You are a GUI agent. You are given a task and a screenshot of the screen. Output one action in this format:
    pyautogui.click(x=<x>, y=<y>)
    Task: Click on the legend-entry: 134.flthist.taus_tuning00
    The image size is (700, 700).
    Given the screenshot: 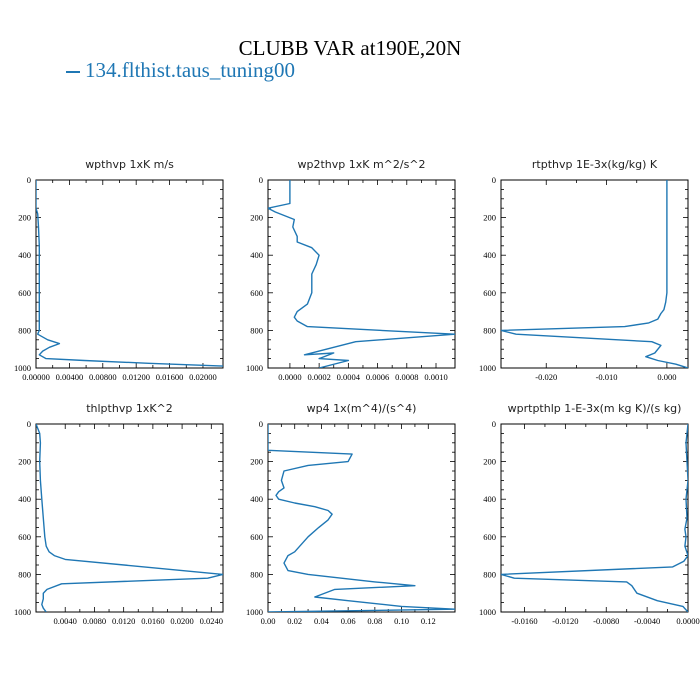 What is the action you would take?
    pyautogui.click(x=180, y=70)
    